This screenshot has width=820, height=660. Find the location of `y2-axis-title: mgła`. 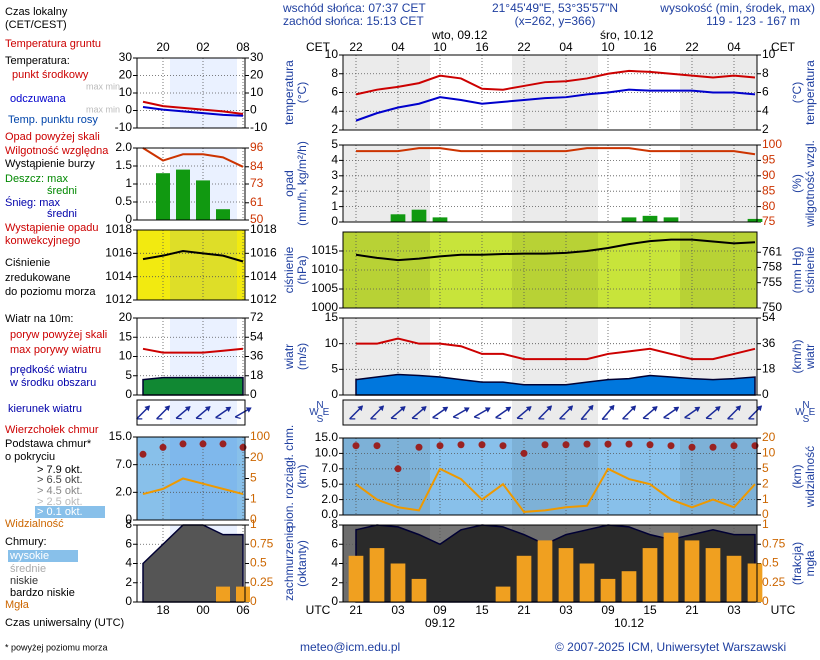

y2-axis-title: mgła is located at coordinates (810, 563).